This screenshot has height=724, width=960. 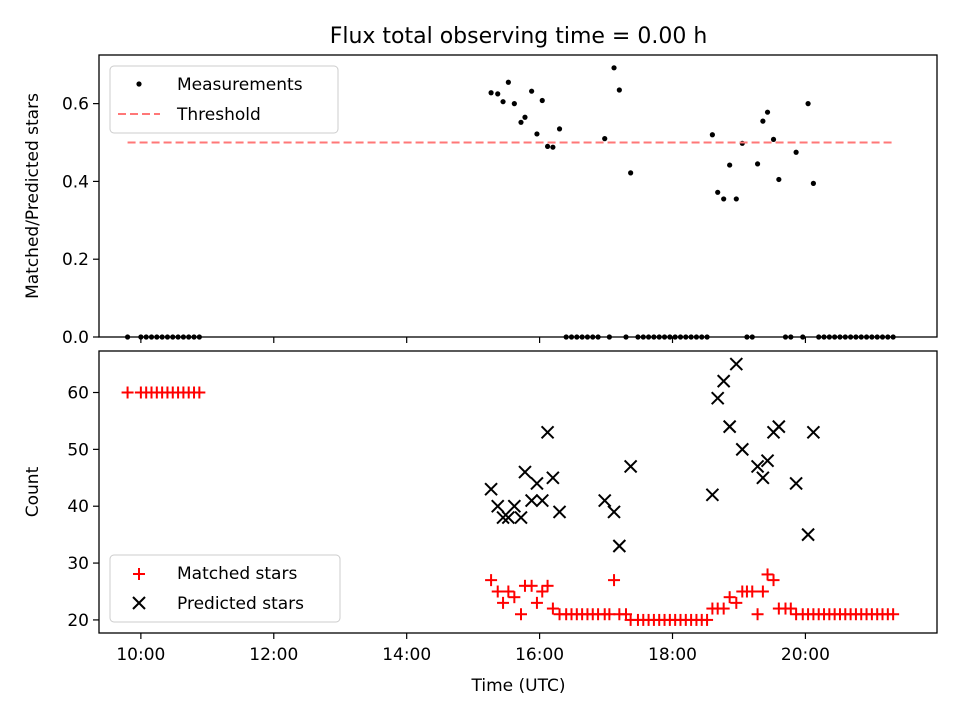 What do you see at coordinates (273, 655) in the screenshot?
I see `bottom-x-tick-label: 12:00` at bounding box center [273, 655].